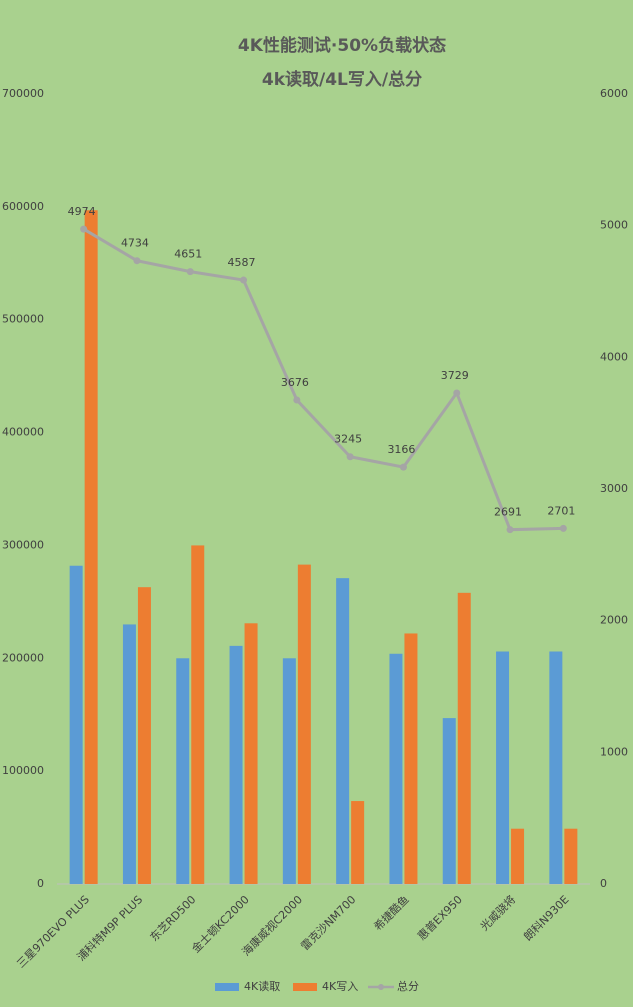 The height and width of the screenshot is (1007, 633). What do you see at coordinates (614, 488) in the screenshot?
I see `y2-tick-label: 3000` at bounding box center [614, 488].